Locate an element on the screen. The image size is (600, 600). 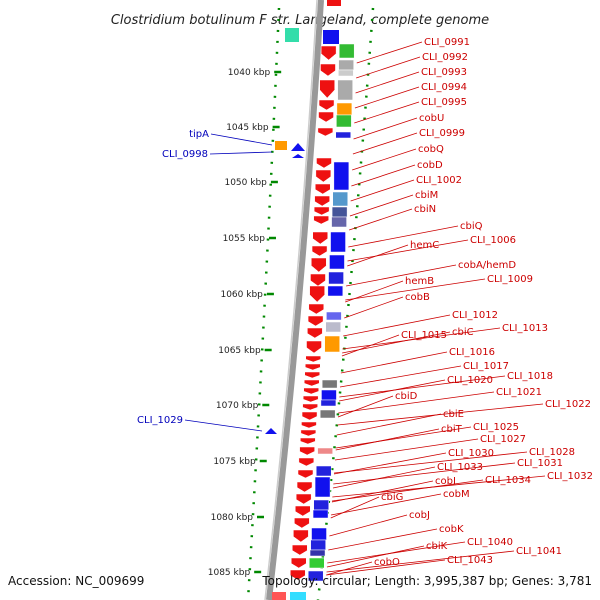
gene-label-right: CLI_1021 is located at coordinates (519, 392).